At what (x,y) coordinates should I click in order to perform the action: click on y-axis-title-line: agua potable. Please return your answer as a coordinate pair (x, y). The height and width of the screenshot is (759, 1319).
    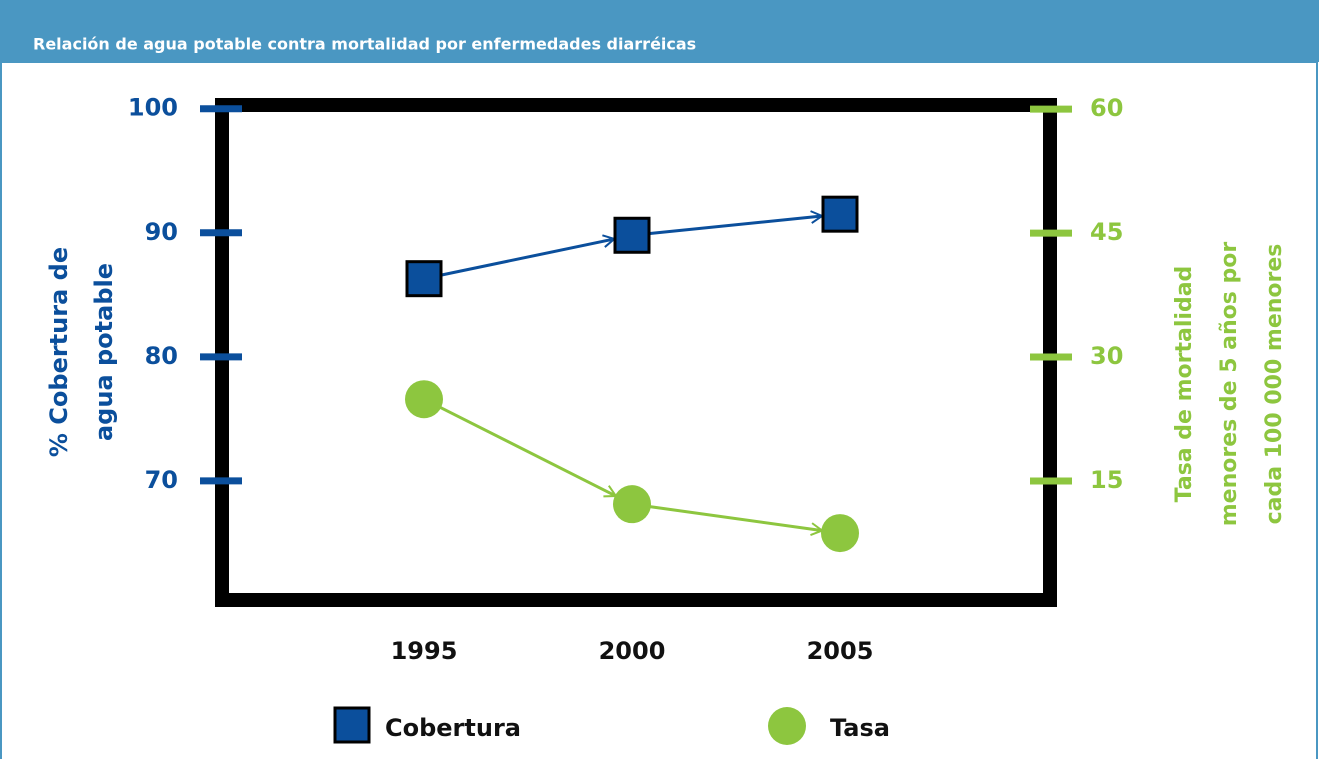
    Looking at the image, I should click on (104, 352).